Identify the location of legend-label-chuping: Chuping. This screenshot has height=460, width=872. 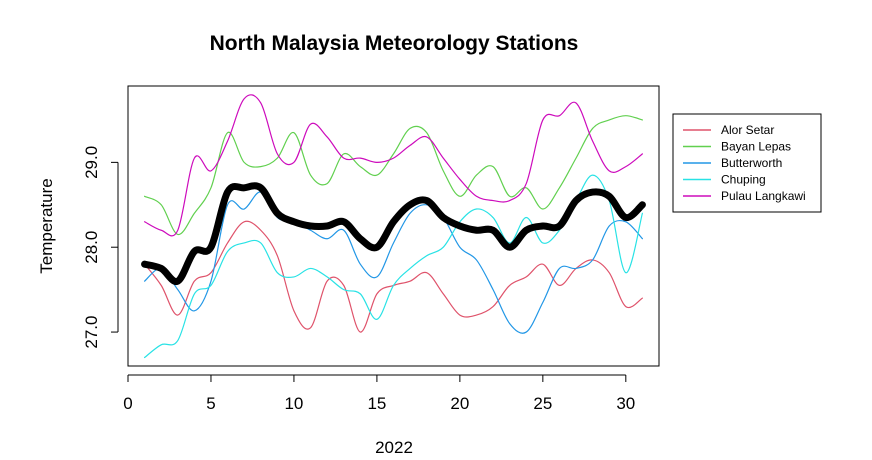
(743, 180).